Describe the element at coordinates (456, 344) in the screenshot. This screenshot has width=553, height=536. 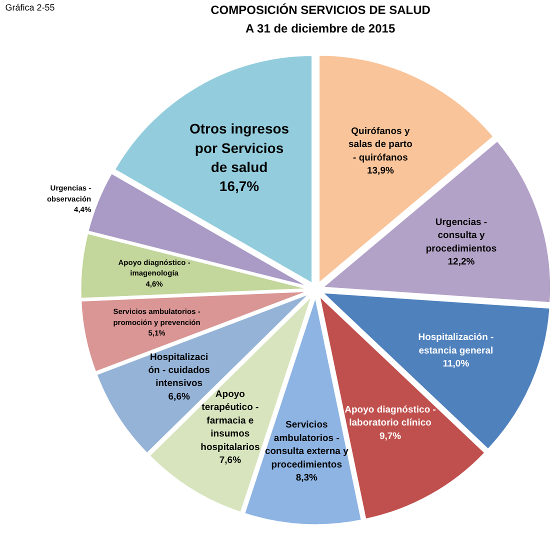
I see `slice-label: Hospitalización - estancia general` at that location.